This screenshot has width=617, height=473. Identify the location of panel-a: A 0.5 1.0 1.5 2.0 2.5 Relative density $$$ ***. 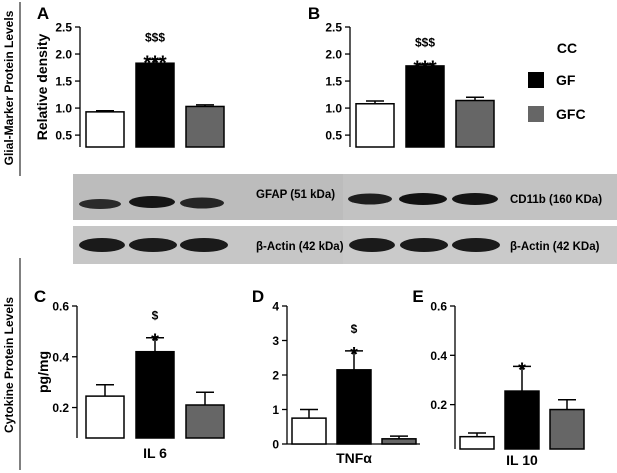
(129, 76).